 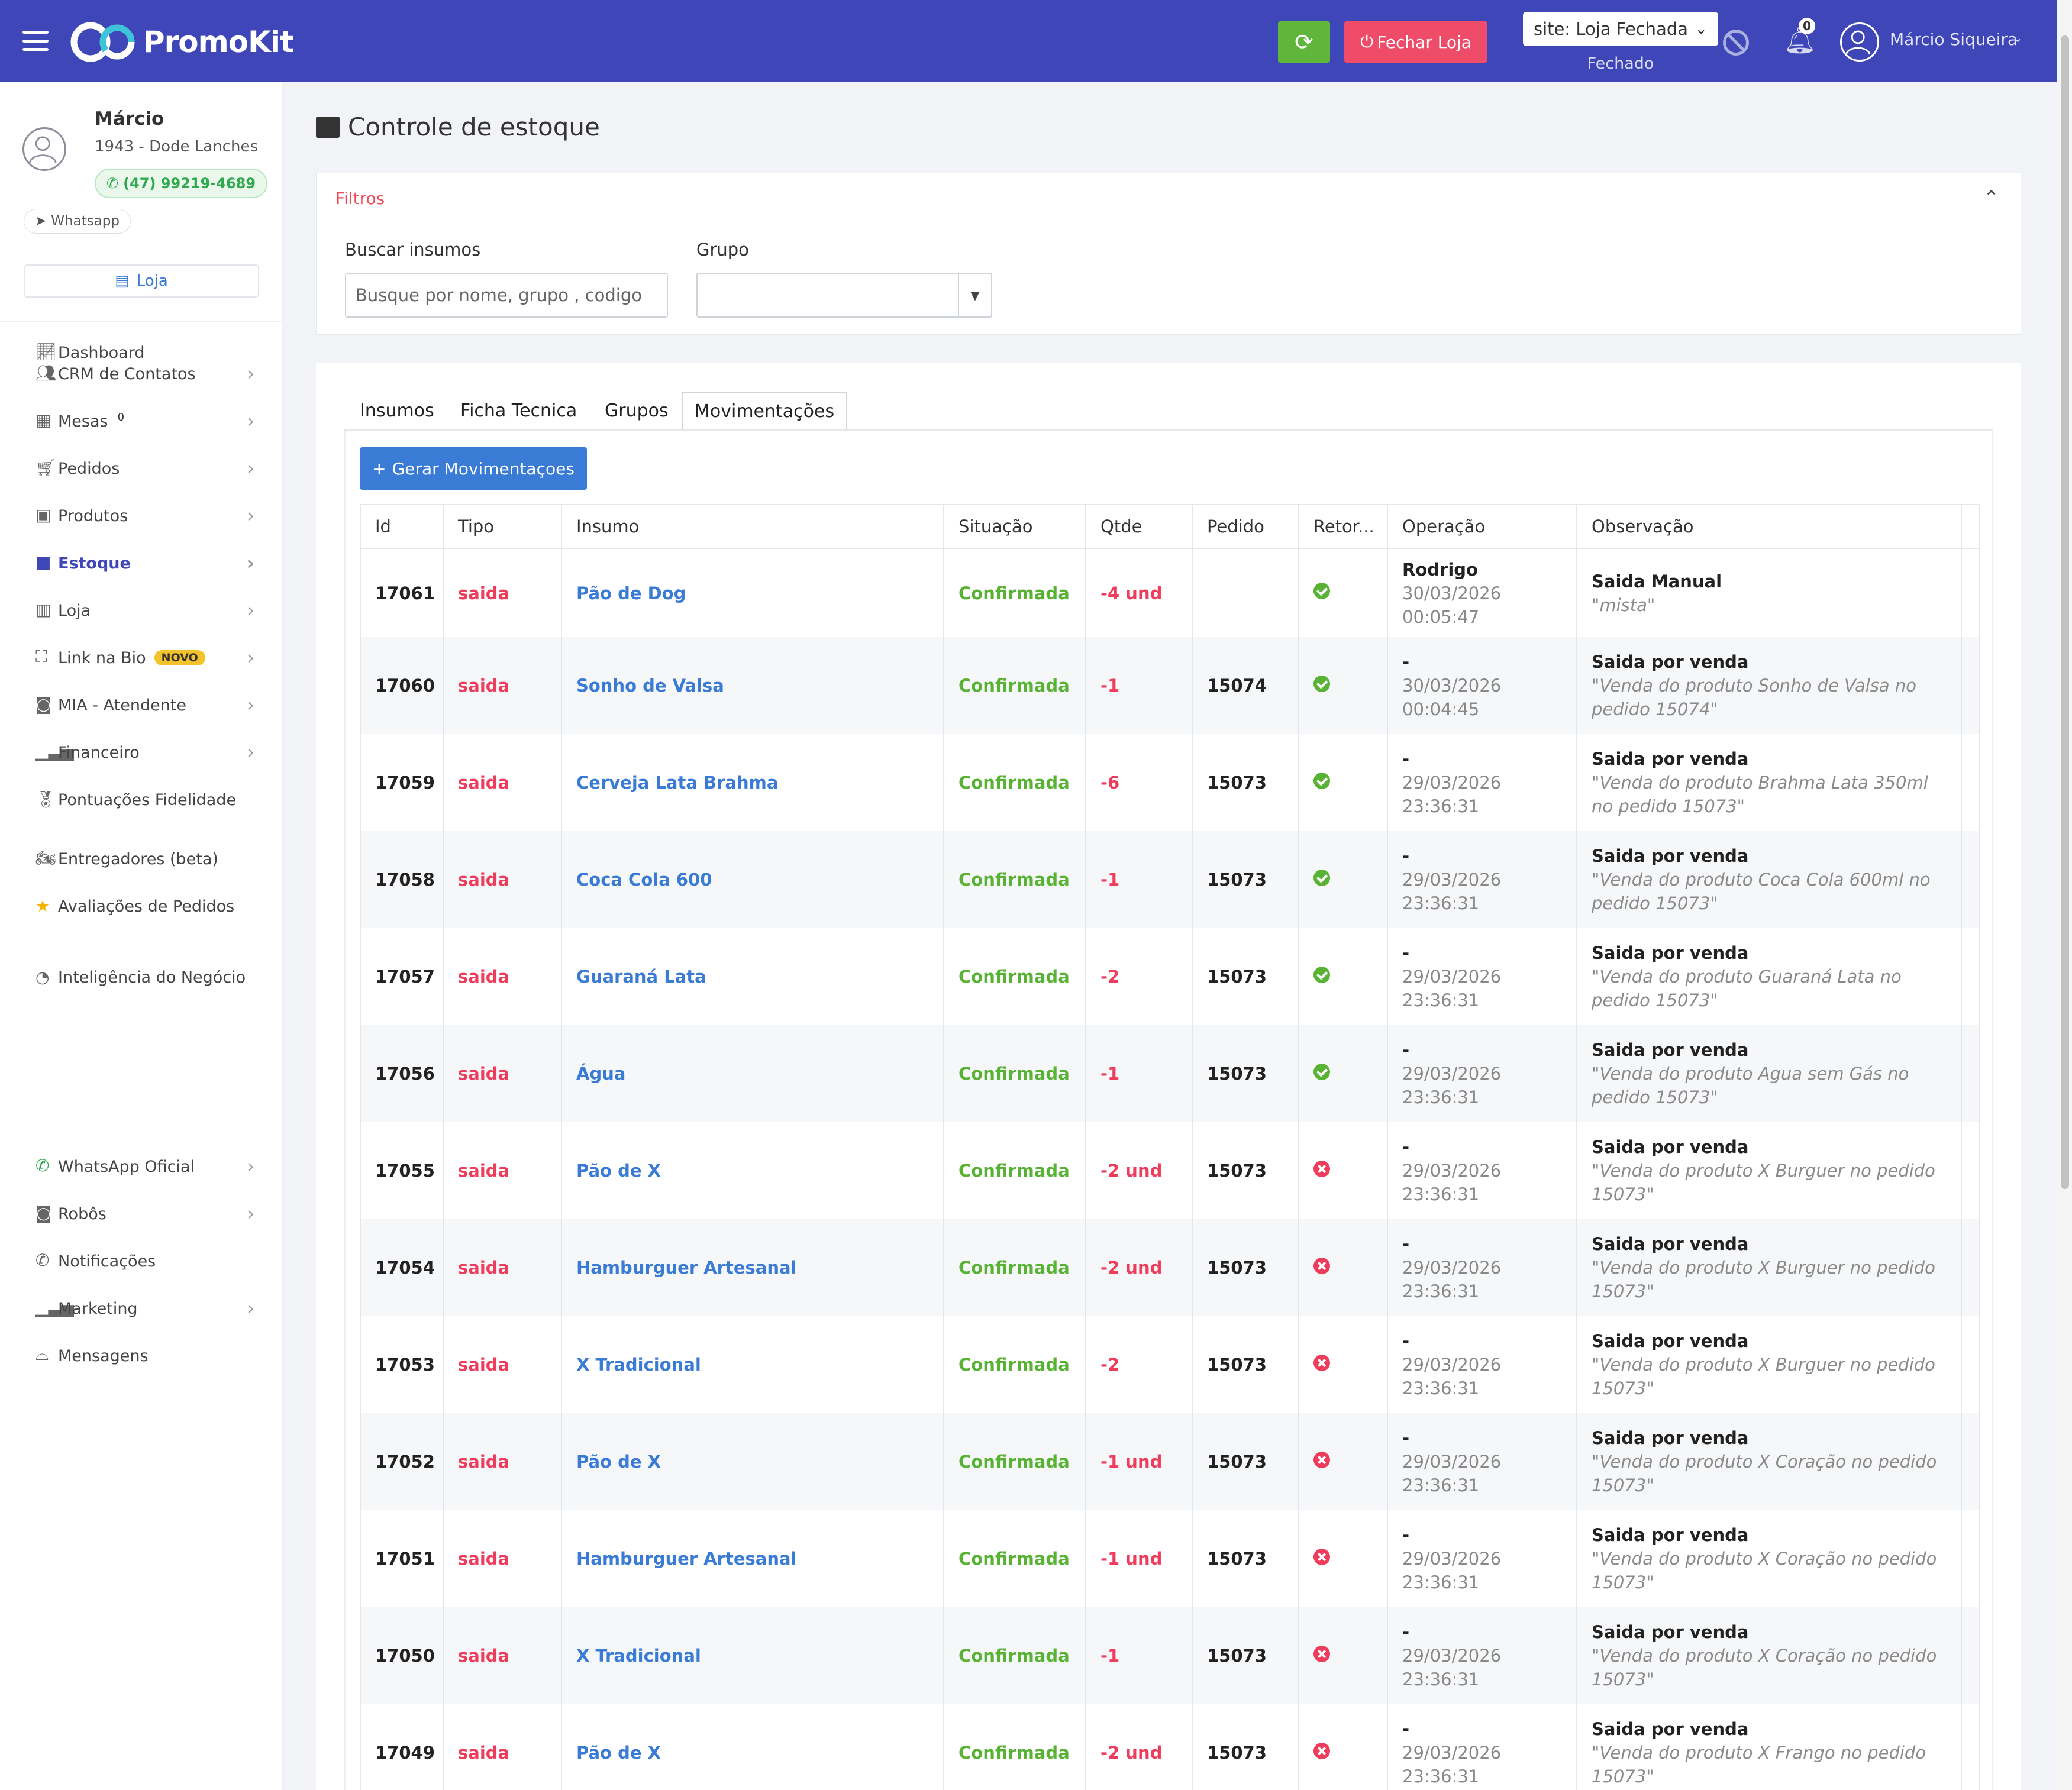 I want to click on generate-movements-button: + Gerar Movimentaçoes, so click(x=474, y=468).